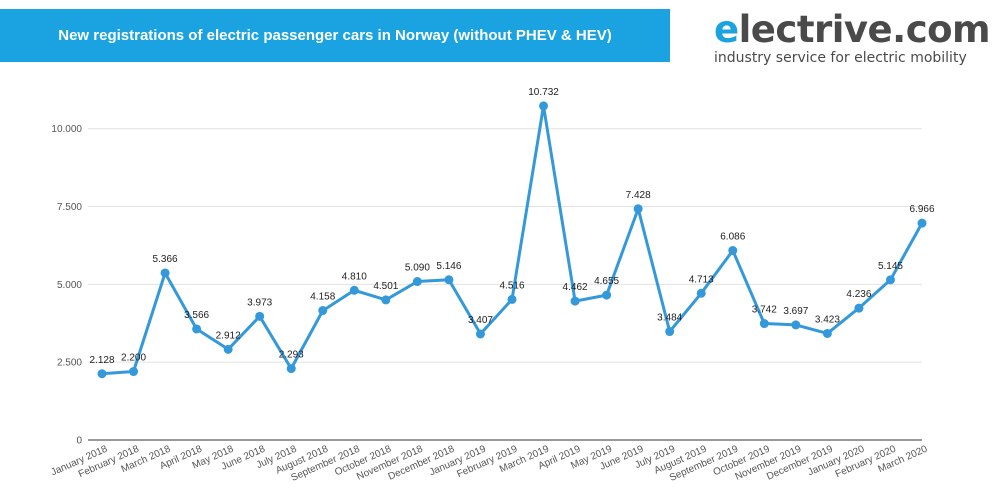 The height and width of the screenshot is (500, 1000). I want to click on data-label: 4.236, so click(858, 294).